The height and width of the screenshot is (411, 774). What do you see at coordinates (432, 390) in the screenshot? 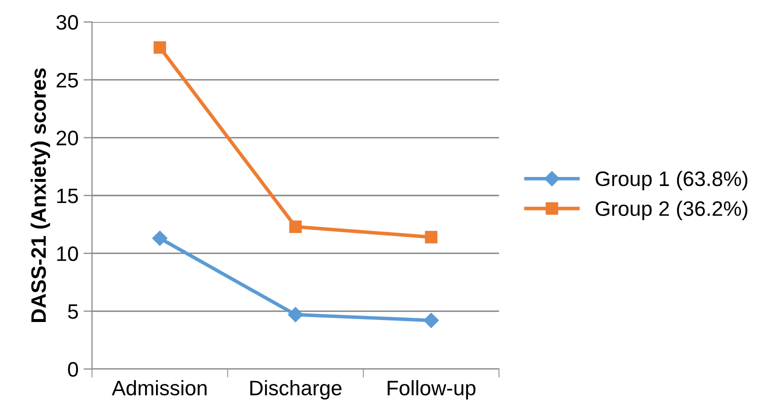
I see `x-tick-label: Follow-up` at bounding box center [432, 390].